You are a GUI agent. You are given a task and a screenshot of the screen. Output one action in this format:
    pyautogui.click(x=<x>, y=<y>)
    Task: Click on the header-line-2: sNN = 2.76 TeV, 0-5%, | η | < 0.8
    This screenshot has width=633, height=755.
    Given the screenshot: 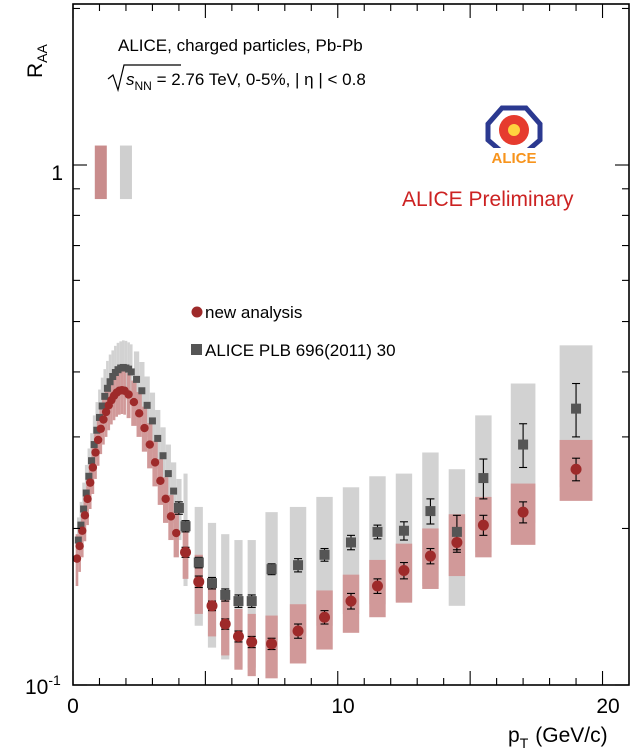 What is the action you would take?
    pyautogui.click(x=236, y=78)
    